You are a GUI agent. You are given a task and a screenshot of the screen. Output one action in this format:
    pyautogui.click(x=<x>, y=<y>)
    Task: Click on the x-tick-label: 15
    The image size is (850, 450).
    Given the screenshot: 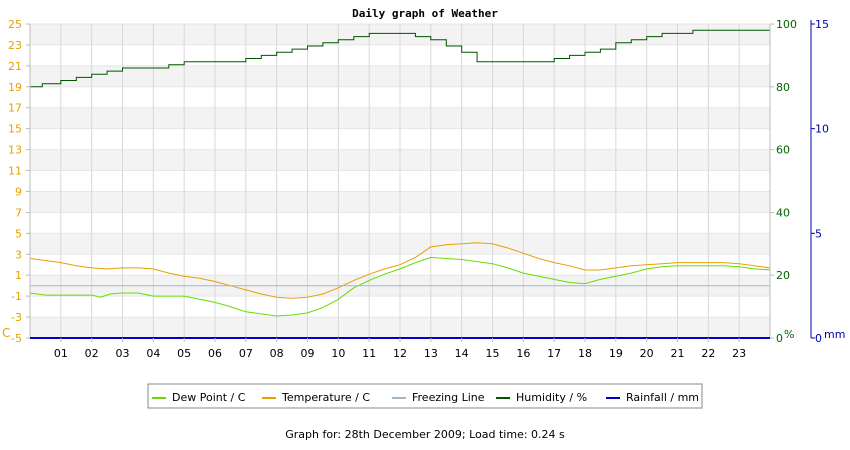 What is the action you would take?
    pyautogui.click(x=493, y=353)
    